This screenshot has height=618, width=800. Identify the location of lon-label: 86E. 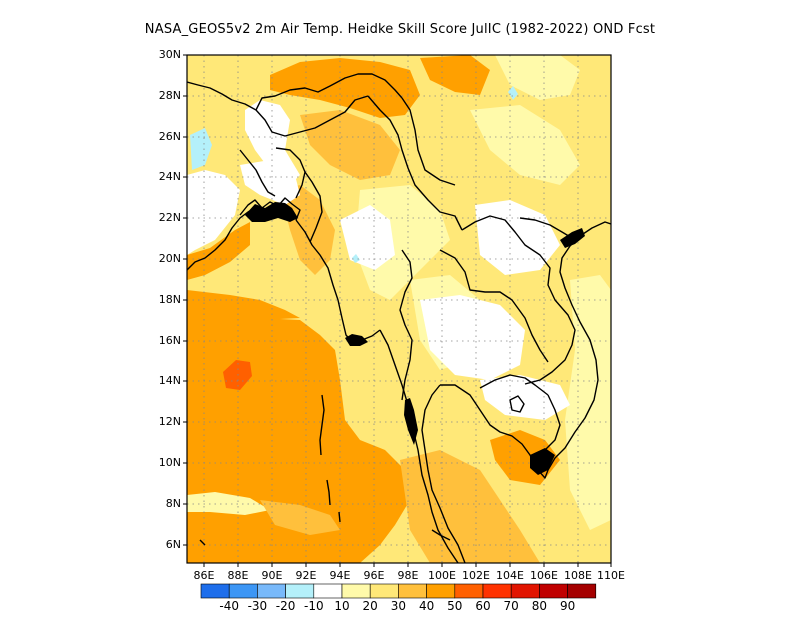
(204, 575).